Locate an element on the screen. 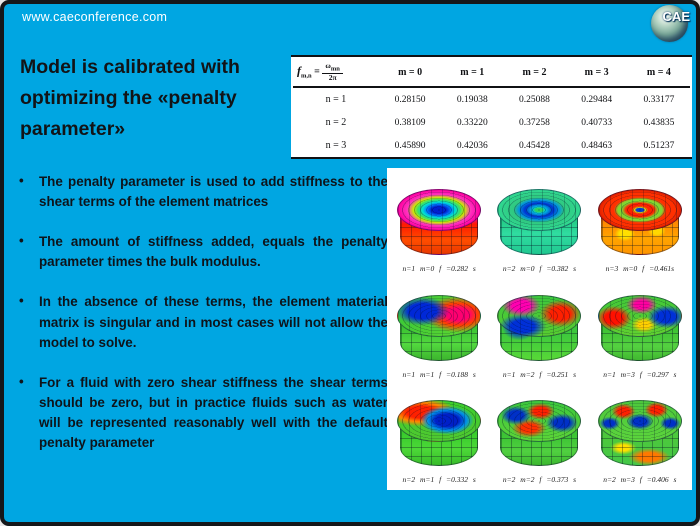 The image size is (700, 526). table-cell: 0.25088 is located at coordinates (534, 99).